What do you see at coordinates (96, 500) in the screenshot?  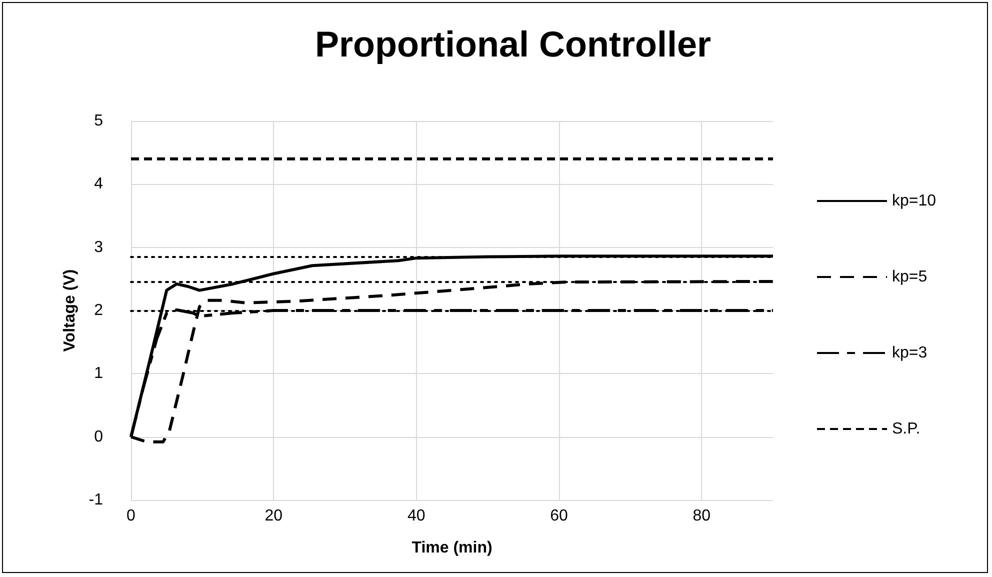 I see `y-tick-label: -1` at bounding box center [96, 500].